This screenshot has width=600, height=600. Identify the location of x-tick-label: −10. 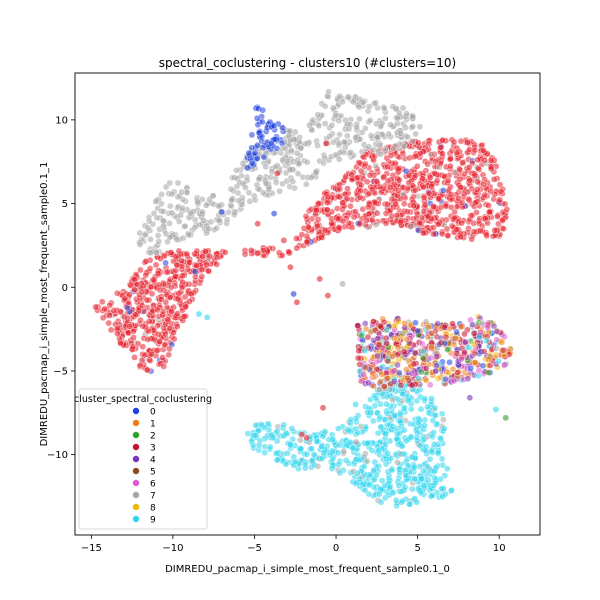
(172, 548).